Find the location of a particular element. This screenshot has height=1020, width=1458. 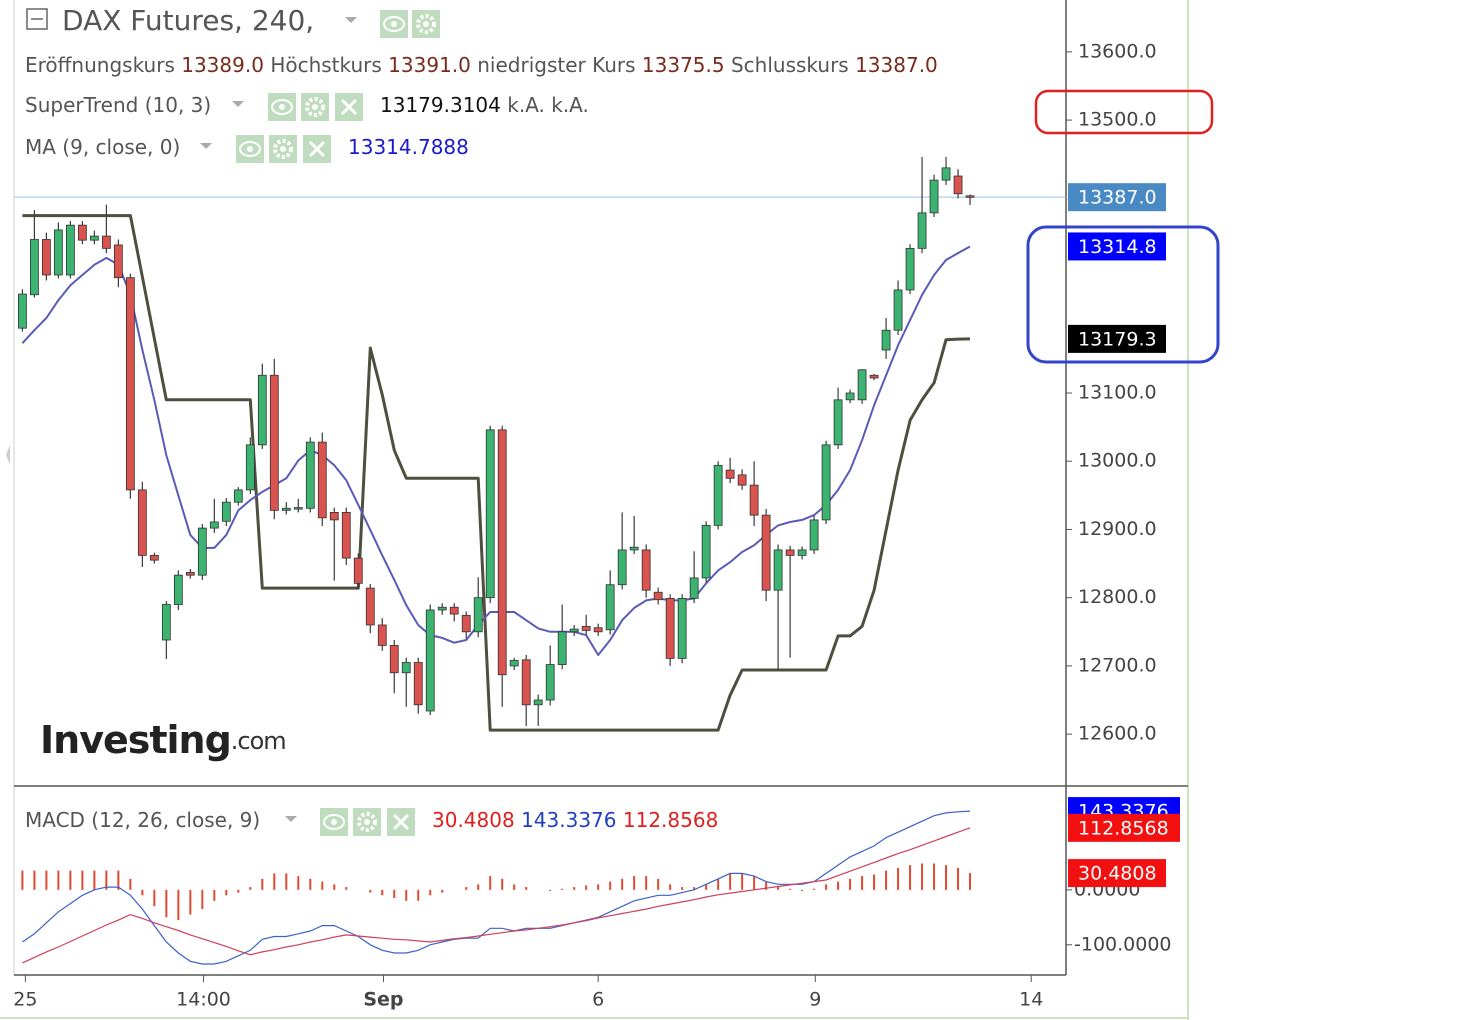

ohlc-label: Eröffnungskurs is located at coordinates (100, 65).